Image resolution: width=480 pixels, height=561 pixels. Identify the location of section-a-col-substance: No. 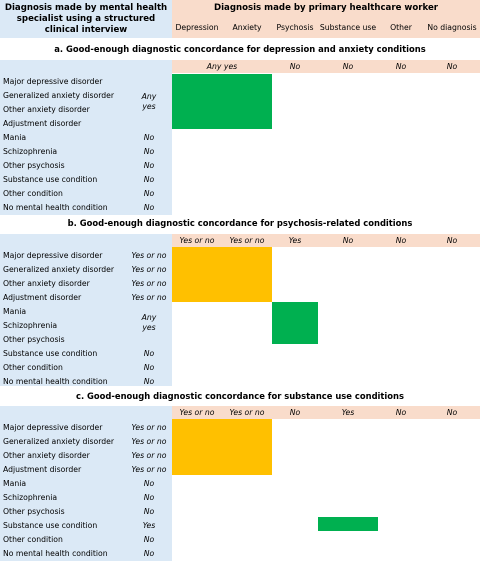
(348, 66).